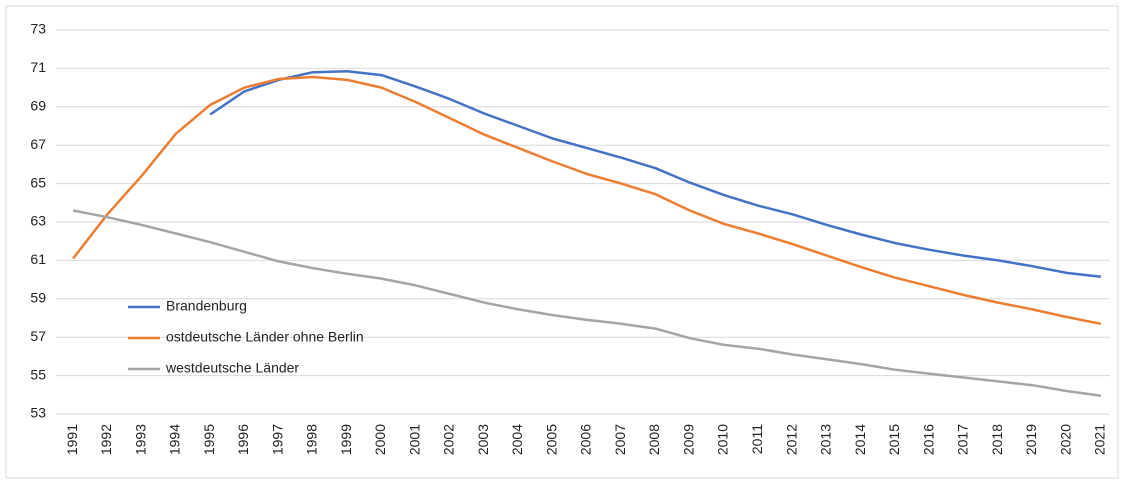 Image resolution: width=1125 pixels, height=484 pixels. Describe the element at coordinates (38, 221) in the screenshot. I see `y-tick-label: 63` at that location.